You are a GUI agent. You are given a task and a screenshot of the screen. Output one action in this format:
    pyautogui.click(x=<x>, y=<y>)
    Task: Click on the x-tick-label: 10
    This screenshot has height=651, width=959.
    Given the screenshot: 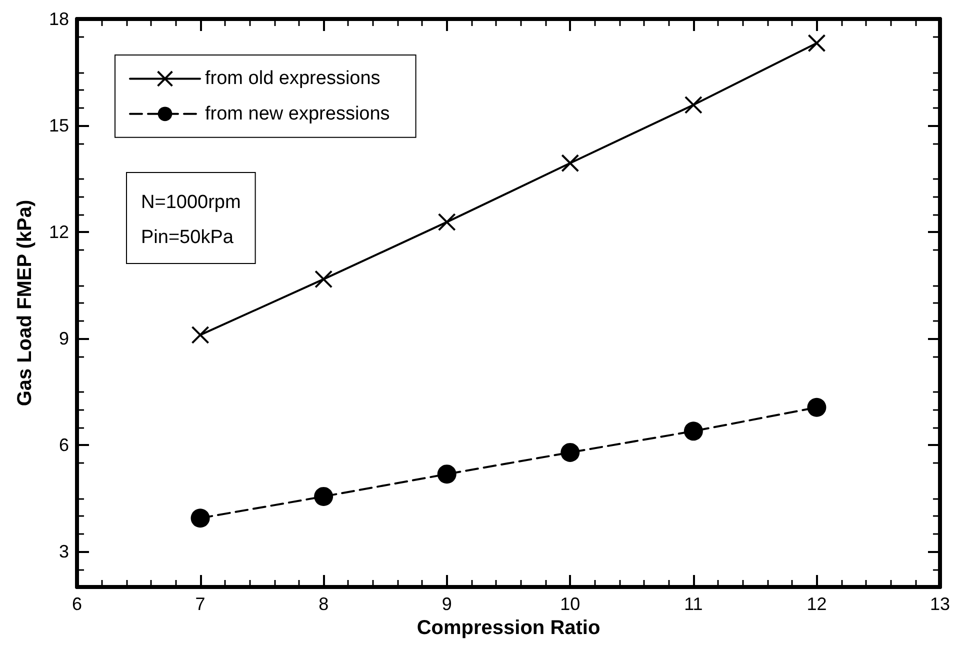 What is the action you would take?
    pyautogui.click(x=570, y=604)
    